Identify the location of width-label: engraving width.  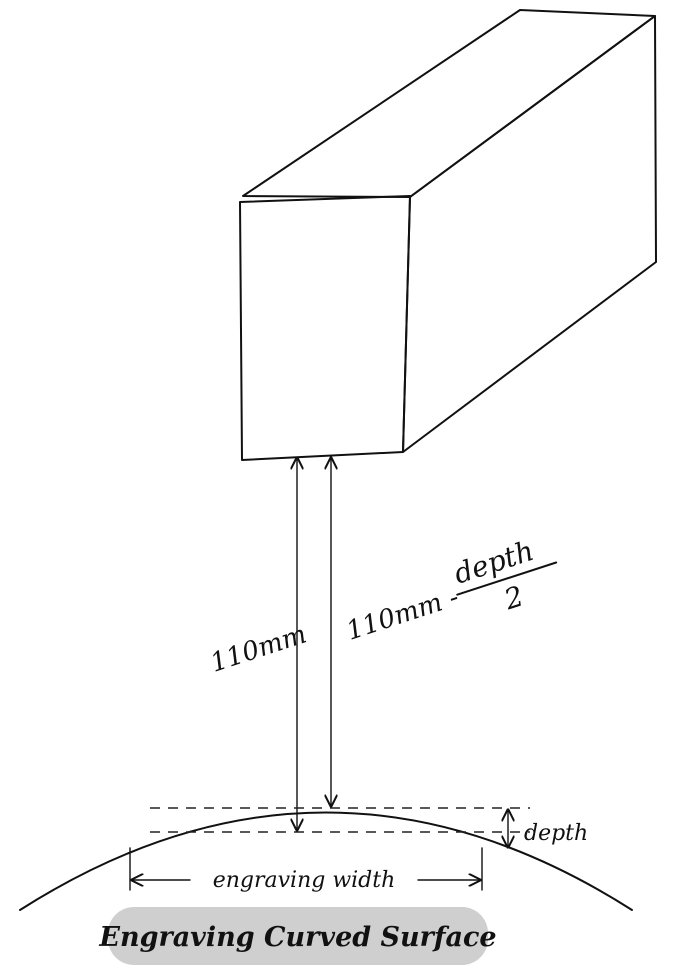
(304, 880).